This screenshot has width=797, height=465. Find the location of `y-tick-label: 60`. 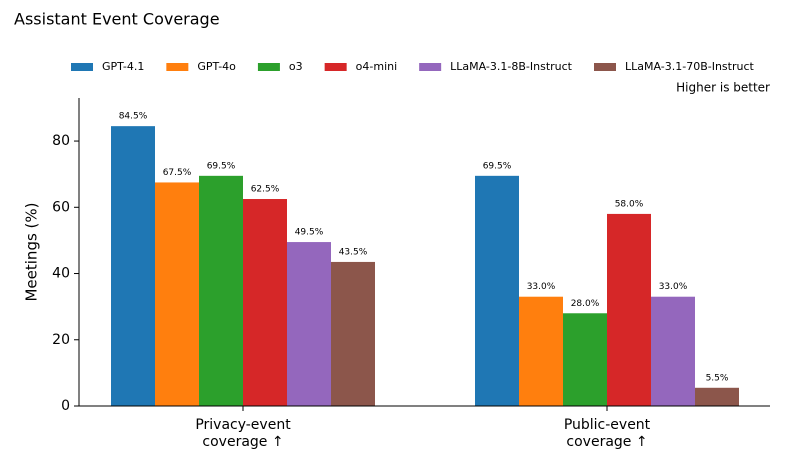

y-tick-label: 60 is located at coordinates (61, 207).